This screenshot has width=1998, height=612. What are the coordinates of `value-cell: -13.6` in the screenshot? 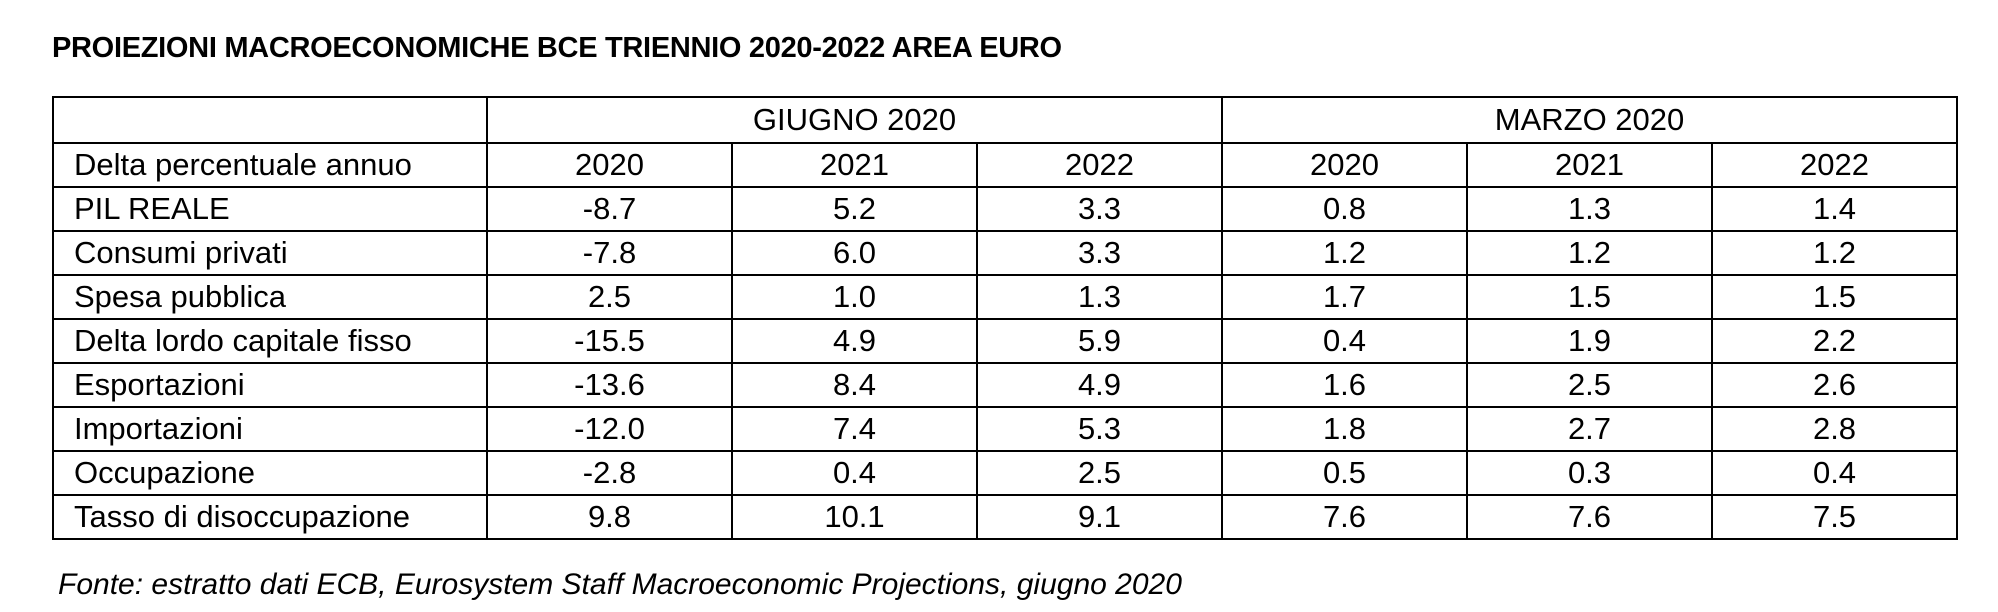 It's located at (609, 385).